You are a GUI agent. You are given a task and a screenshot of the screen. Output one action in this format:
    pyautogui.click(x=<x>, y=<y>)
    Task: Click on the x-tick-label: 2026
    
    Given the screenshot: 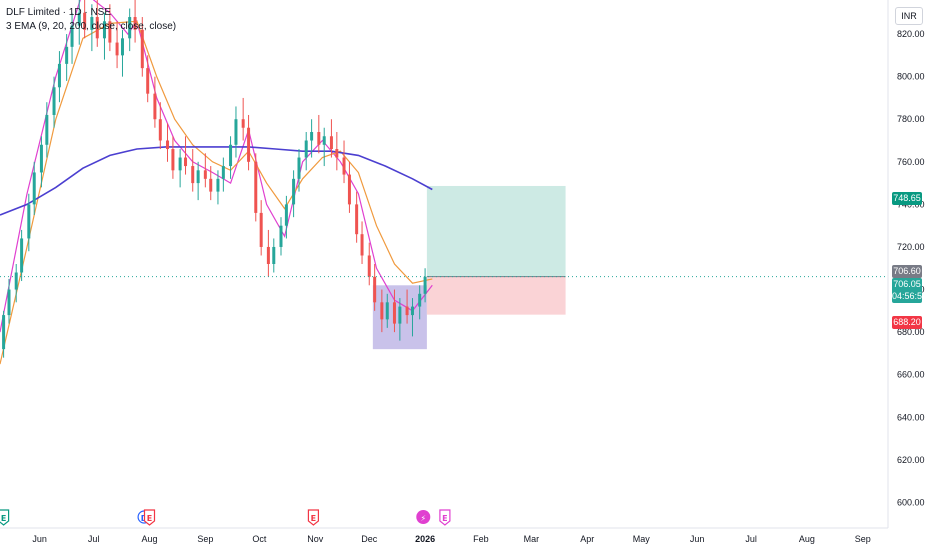 What is the action you would take?
    pyautogui.click(x=425, y=539)
    